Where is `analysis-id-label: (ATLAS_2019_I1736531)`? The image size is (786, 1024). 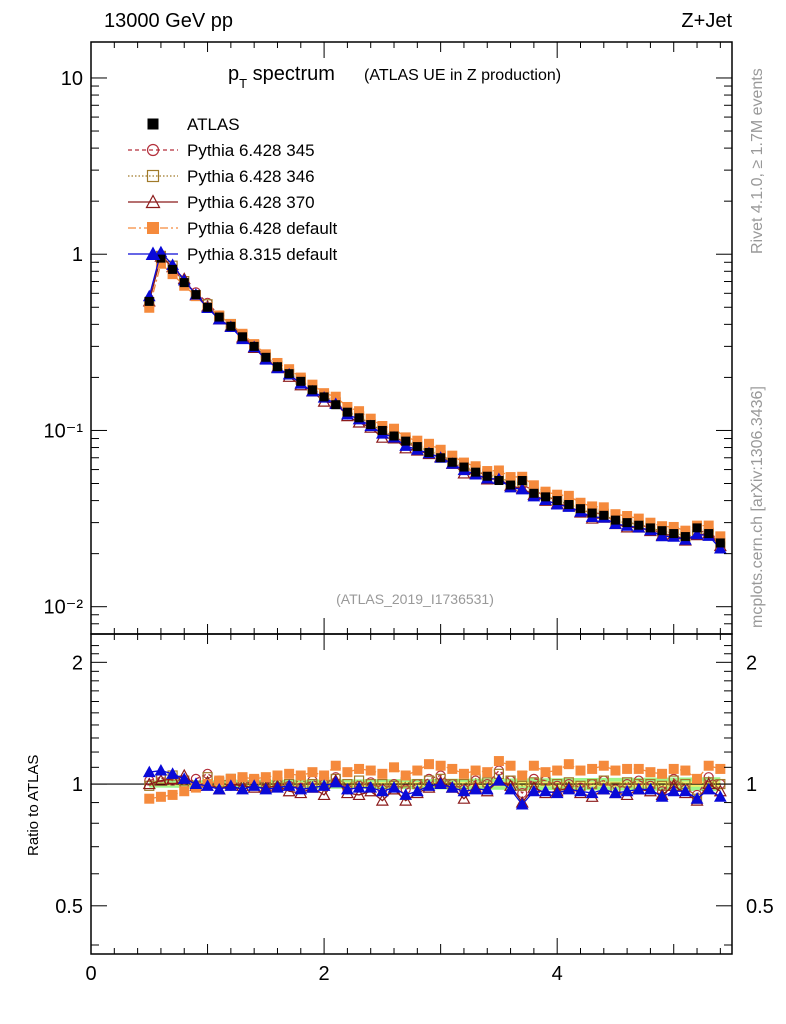 analysis-id-label: (ATLAS_2019_I1736531) is located at coordinates (415, 599).